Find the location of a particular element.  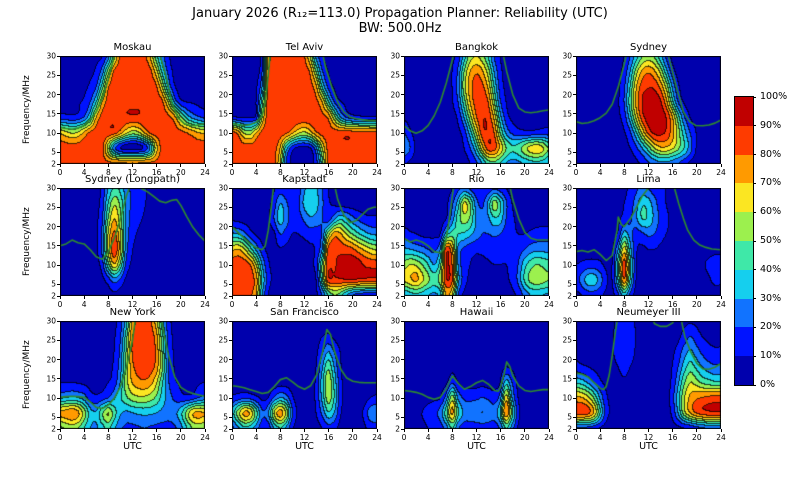

contour-canvas is located at coordinates (476, 375).